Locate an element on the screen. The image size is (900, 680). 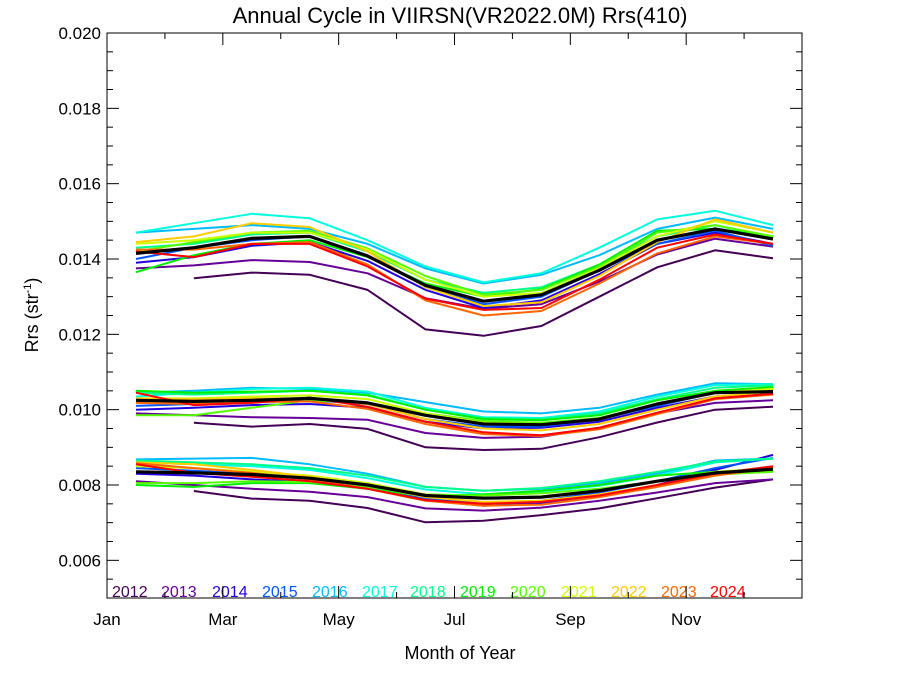
y-tick-label: 0.016 is located at coordinates (79, 184).